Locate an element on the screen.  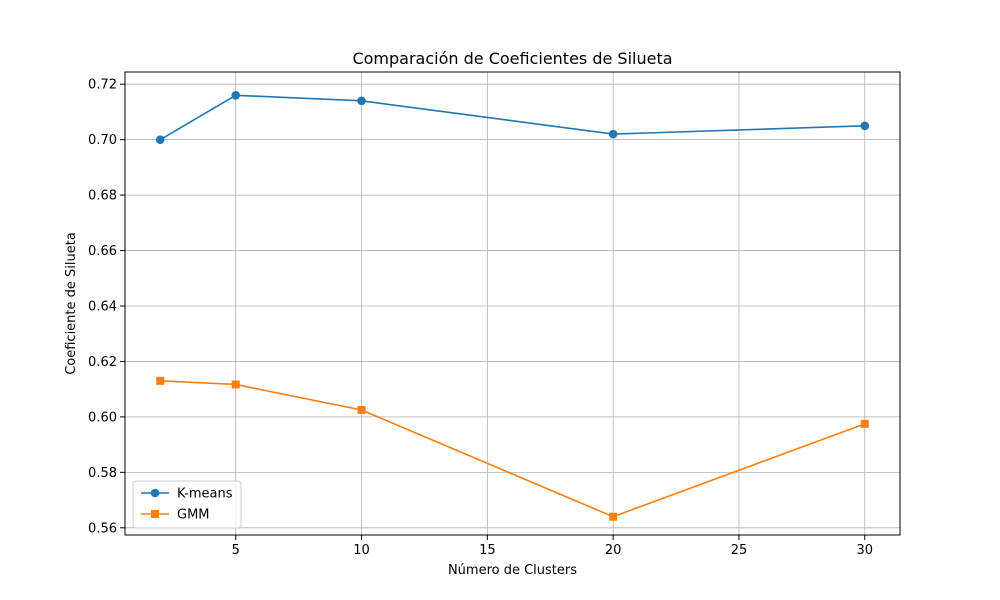
x-tick-label: 5 is located at coordinates (236, 550).